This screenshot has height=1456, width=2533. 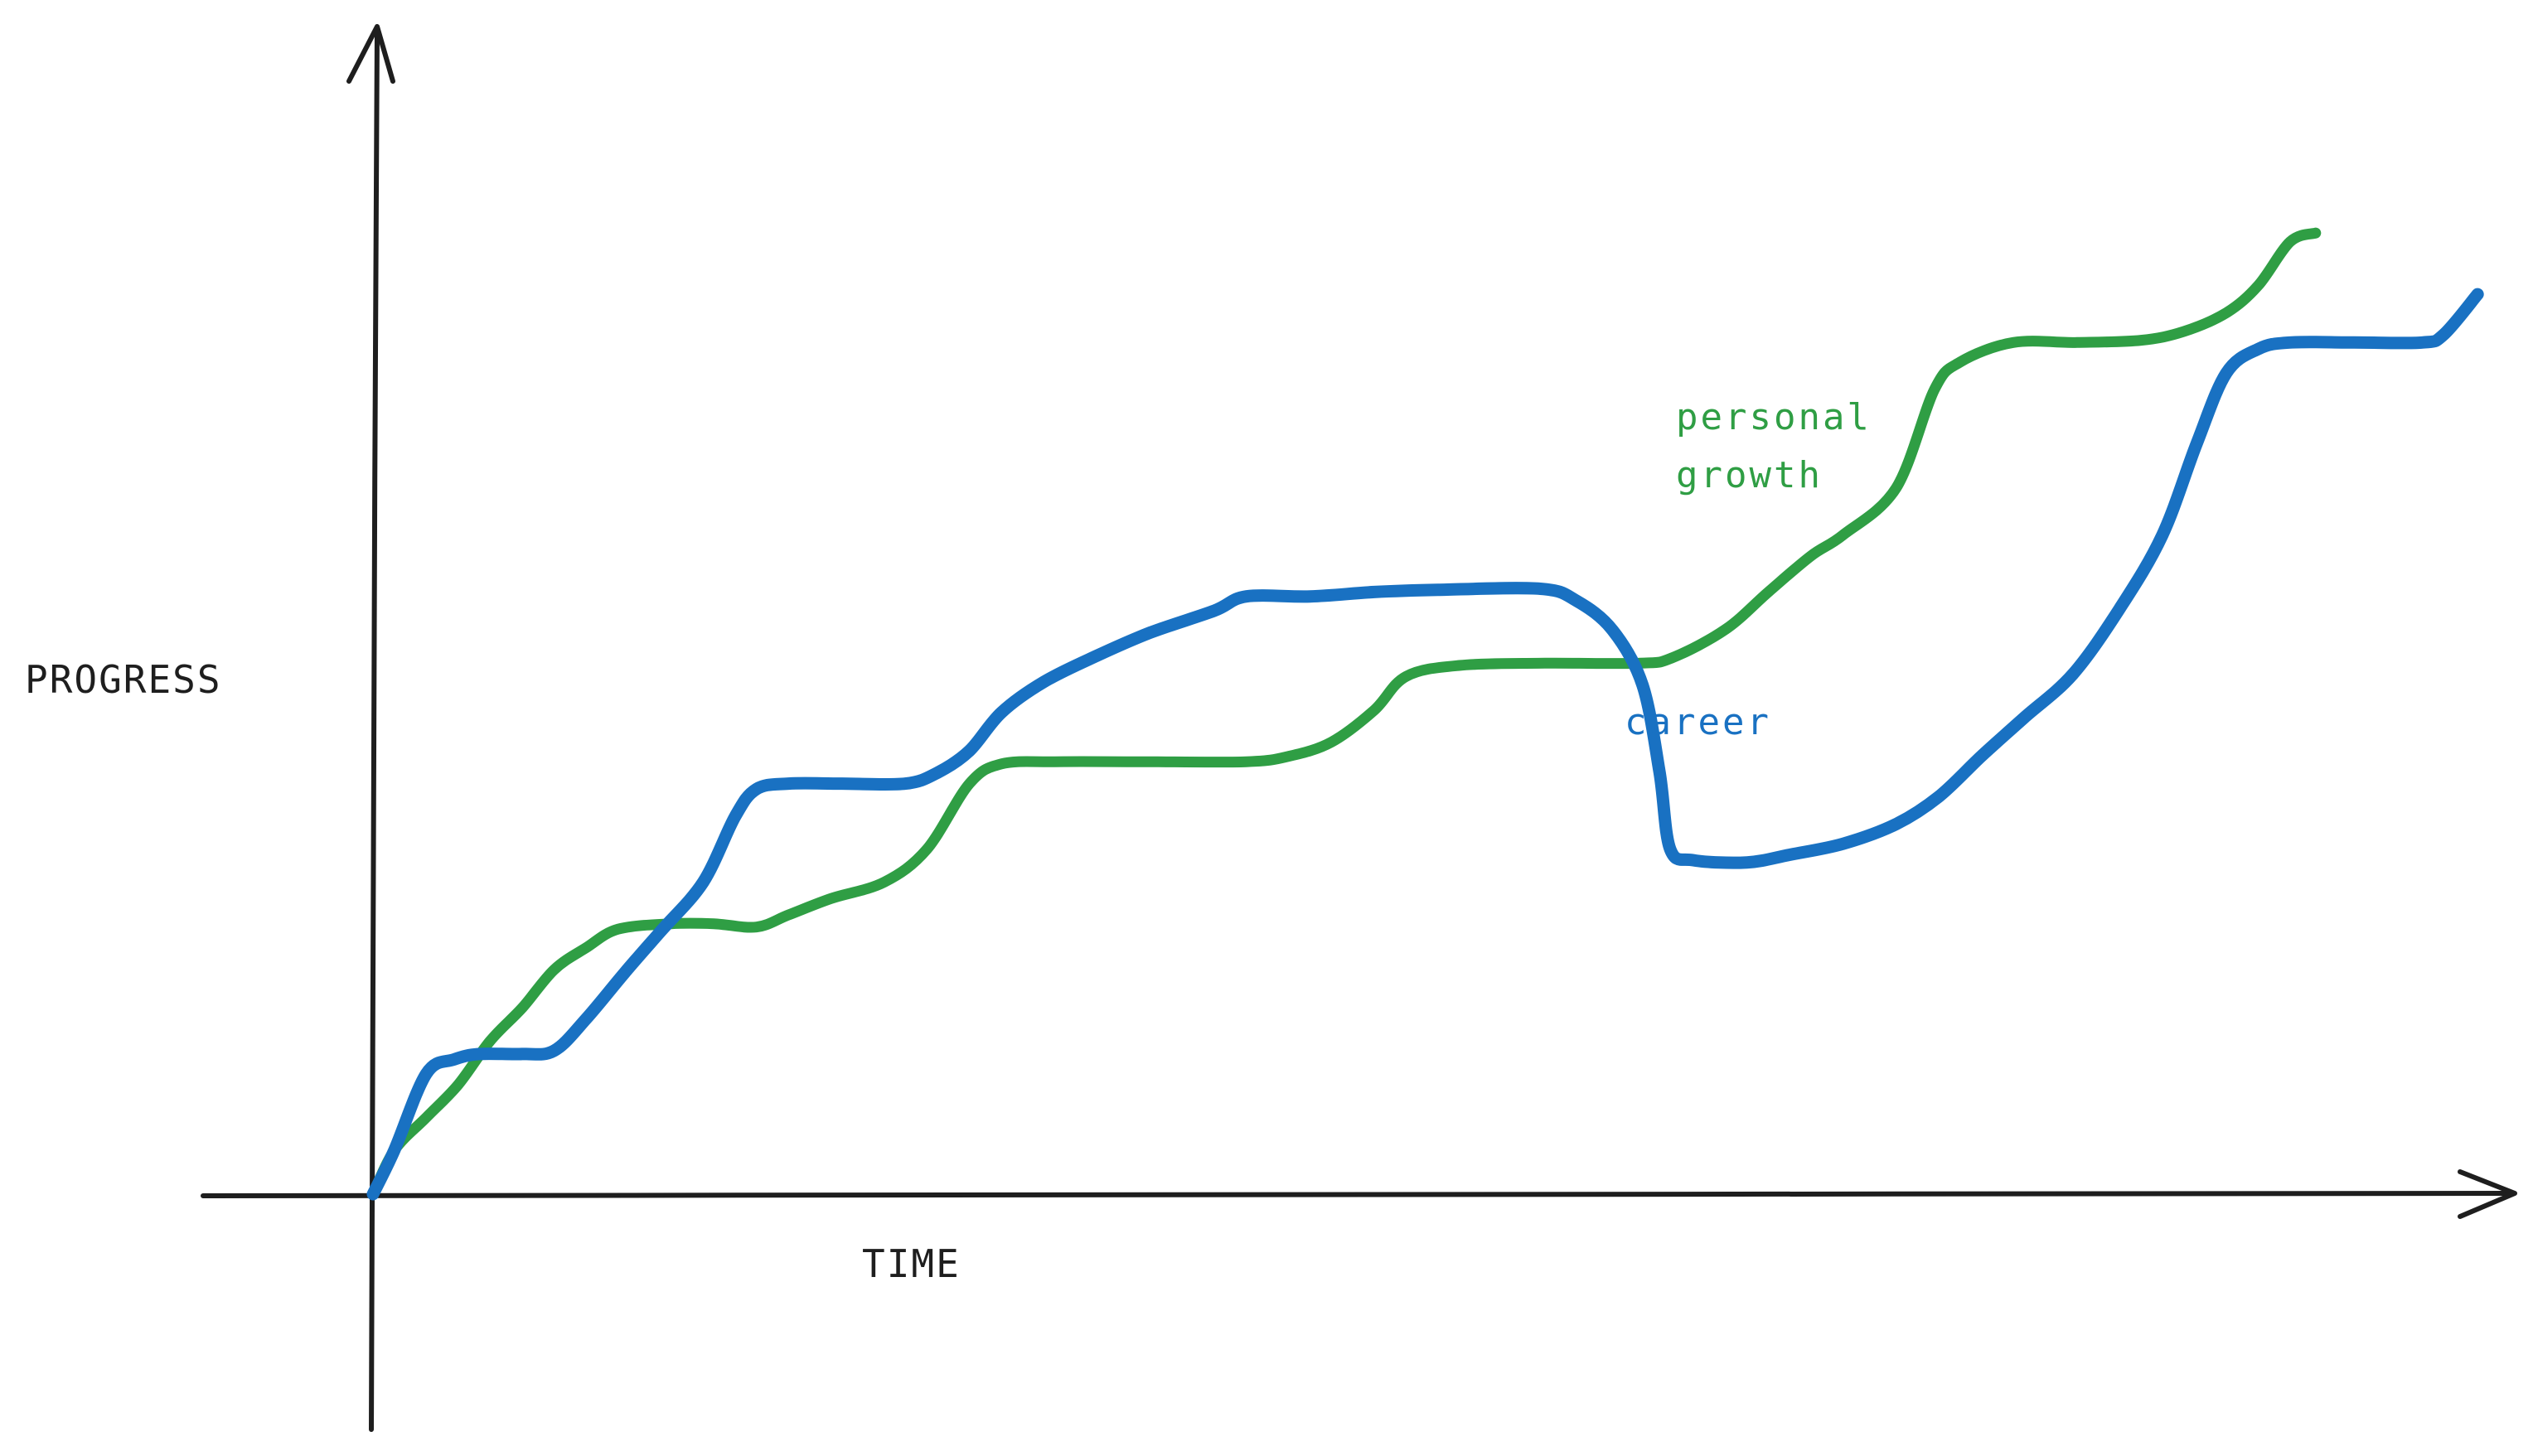 I want to click on series-label-personal-growth-line-2: growth, so click(x=1749, y=475).